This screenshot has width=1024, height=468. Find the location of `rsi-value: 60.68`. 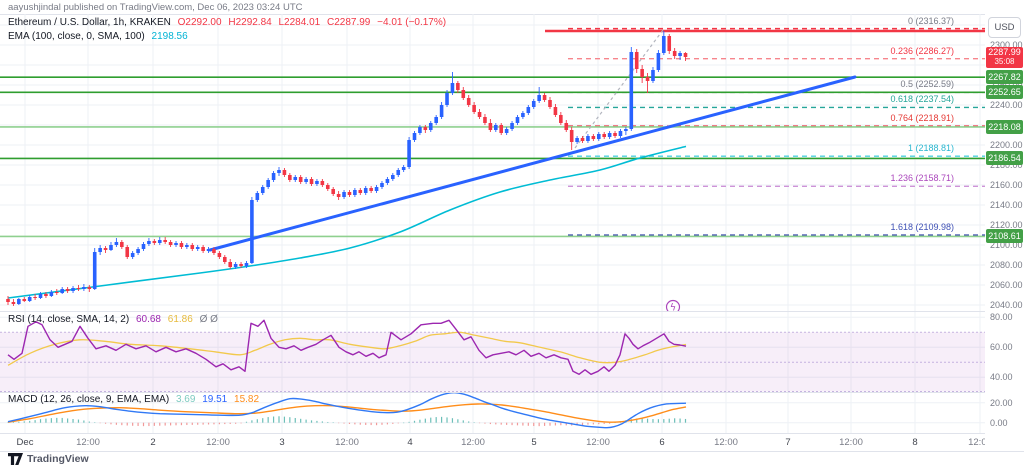

rsi-value: 60.68 is located at coordinates (148, 319).